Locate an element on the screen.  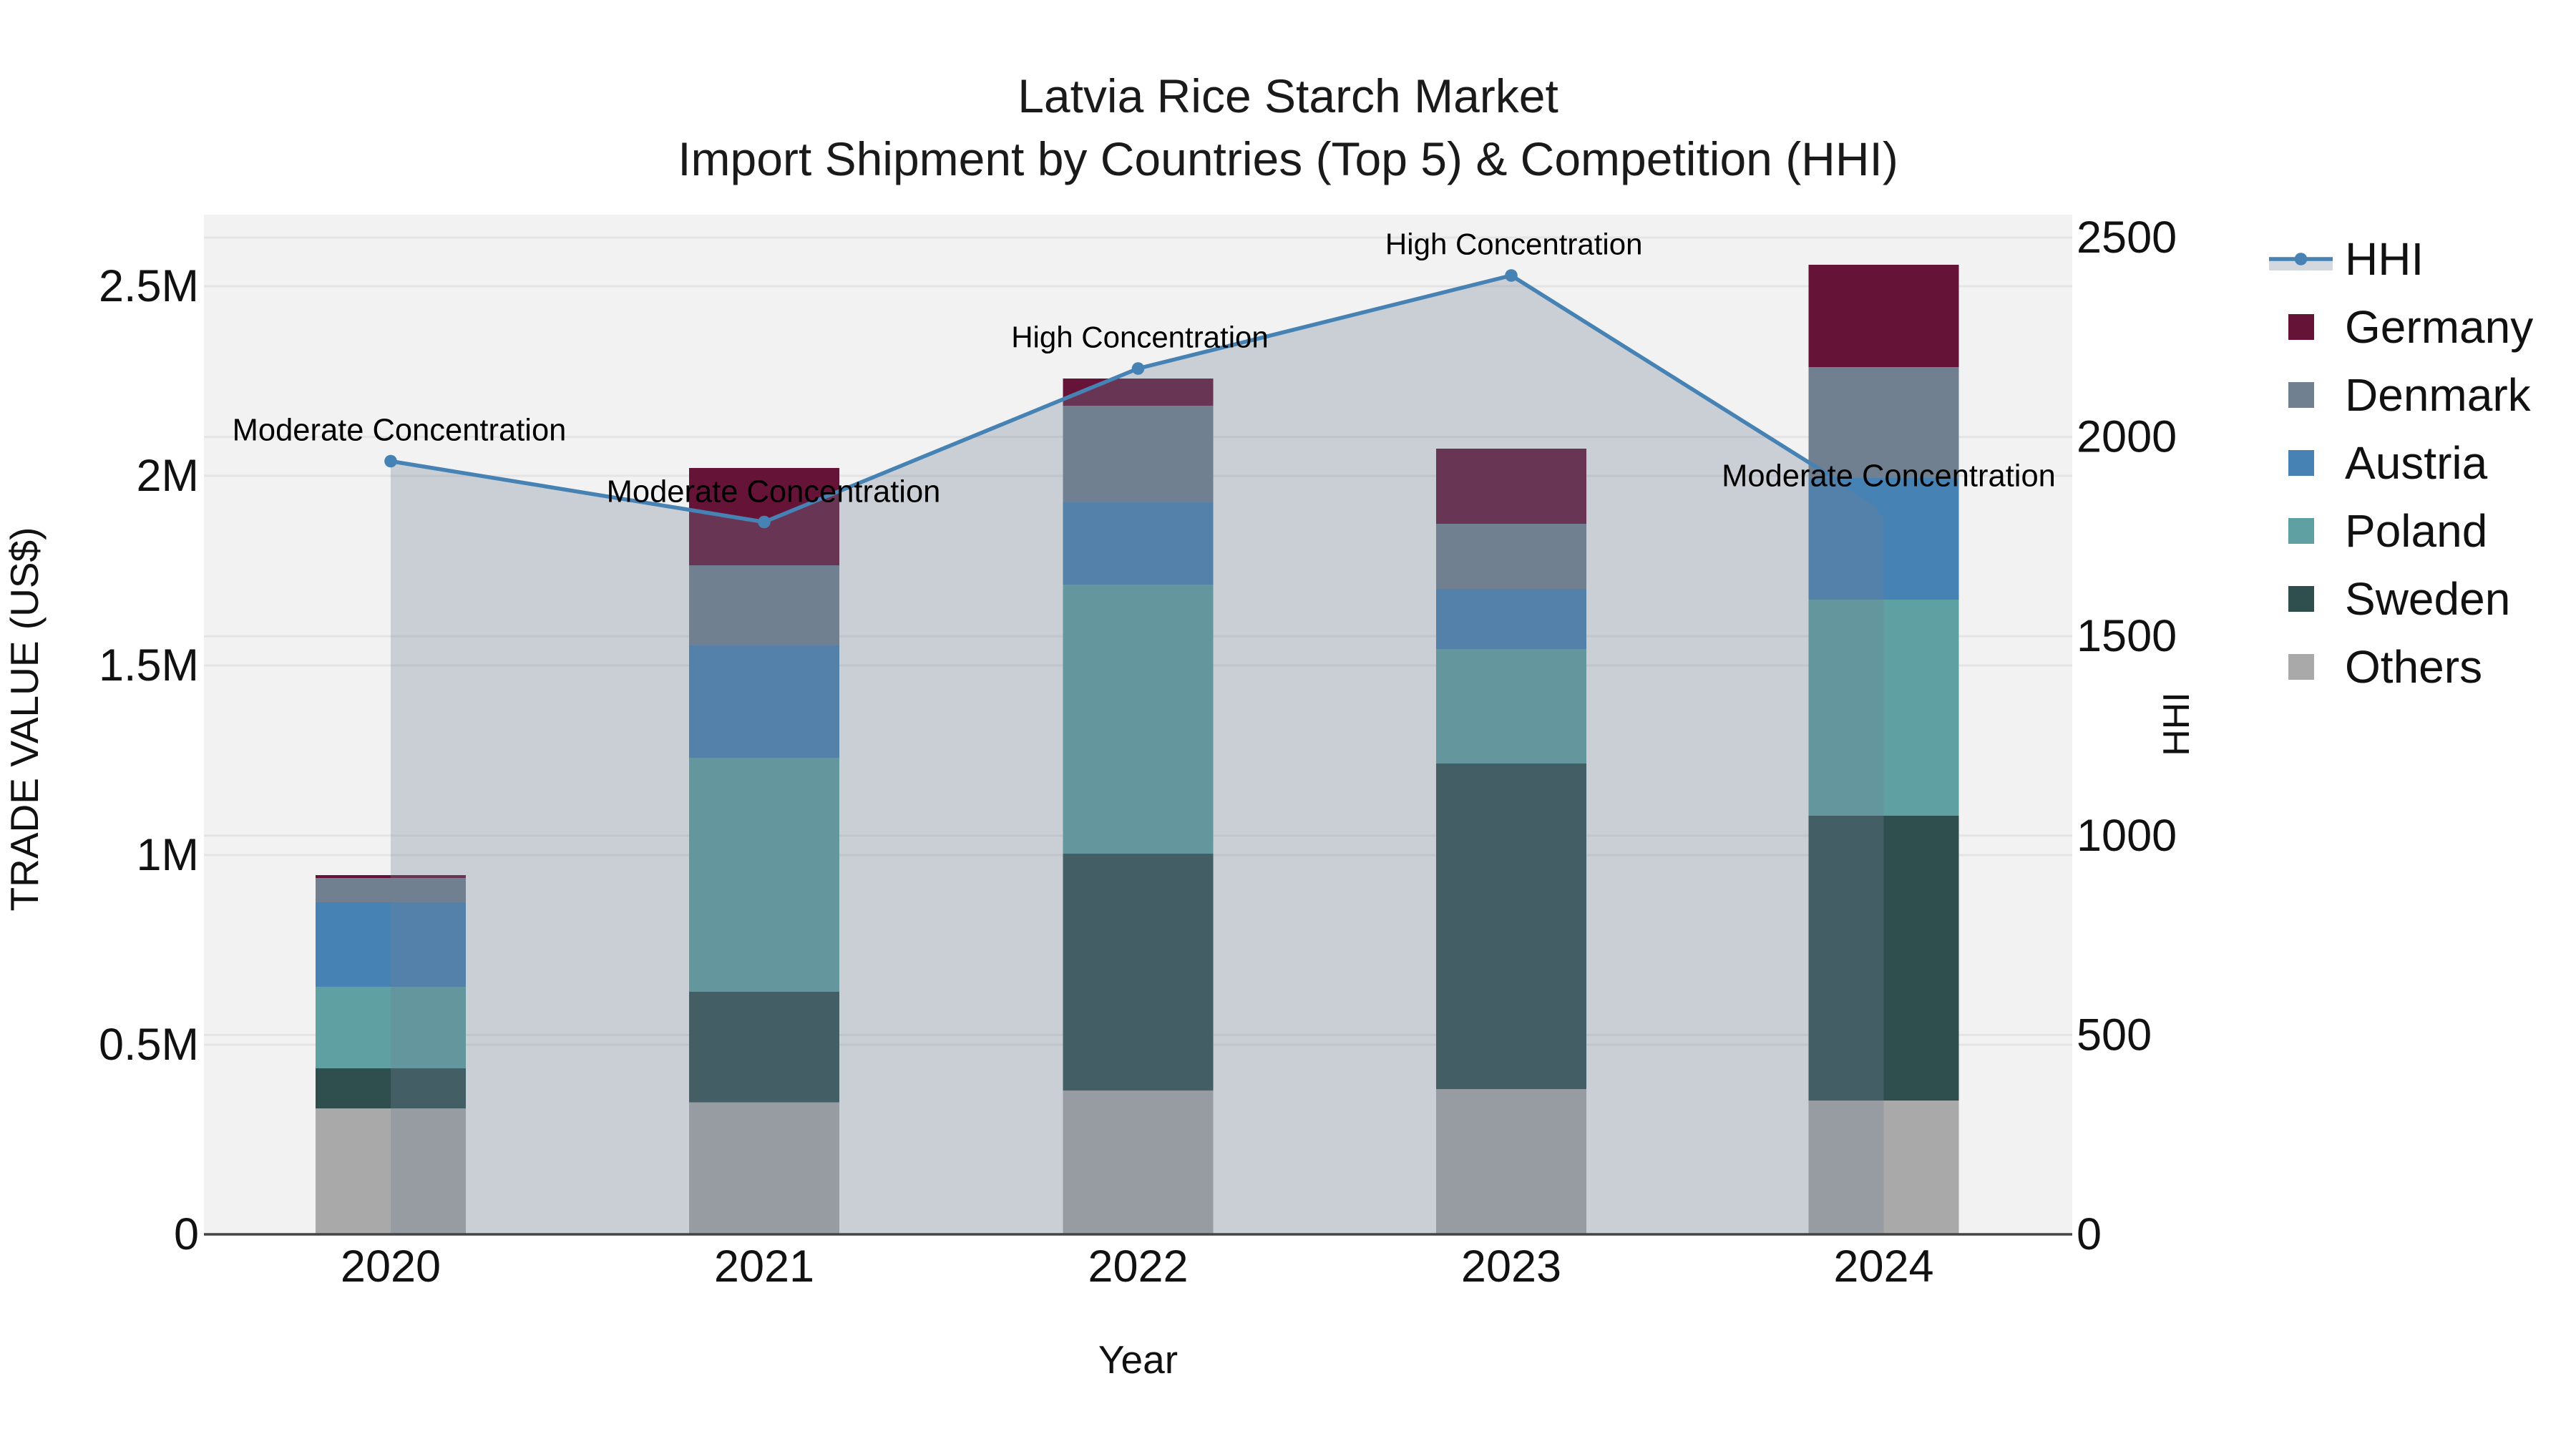
svg-text: 2022 is located at coordinates (1138, 1266).